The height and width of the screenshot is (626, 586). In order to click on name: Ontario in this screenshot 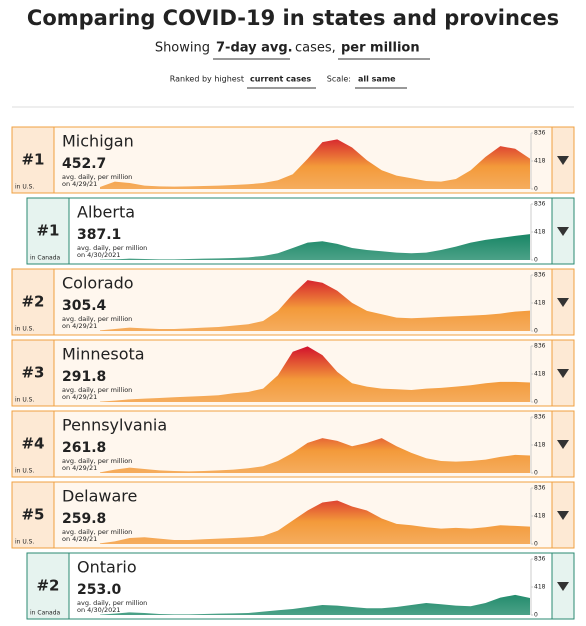, I will do `click(107, 567)`.